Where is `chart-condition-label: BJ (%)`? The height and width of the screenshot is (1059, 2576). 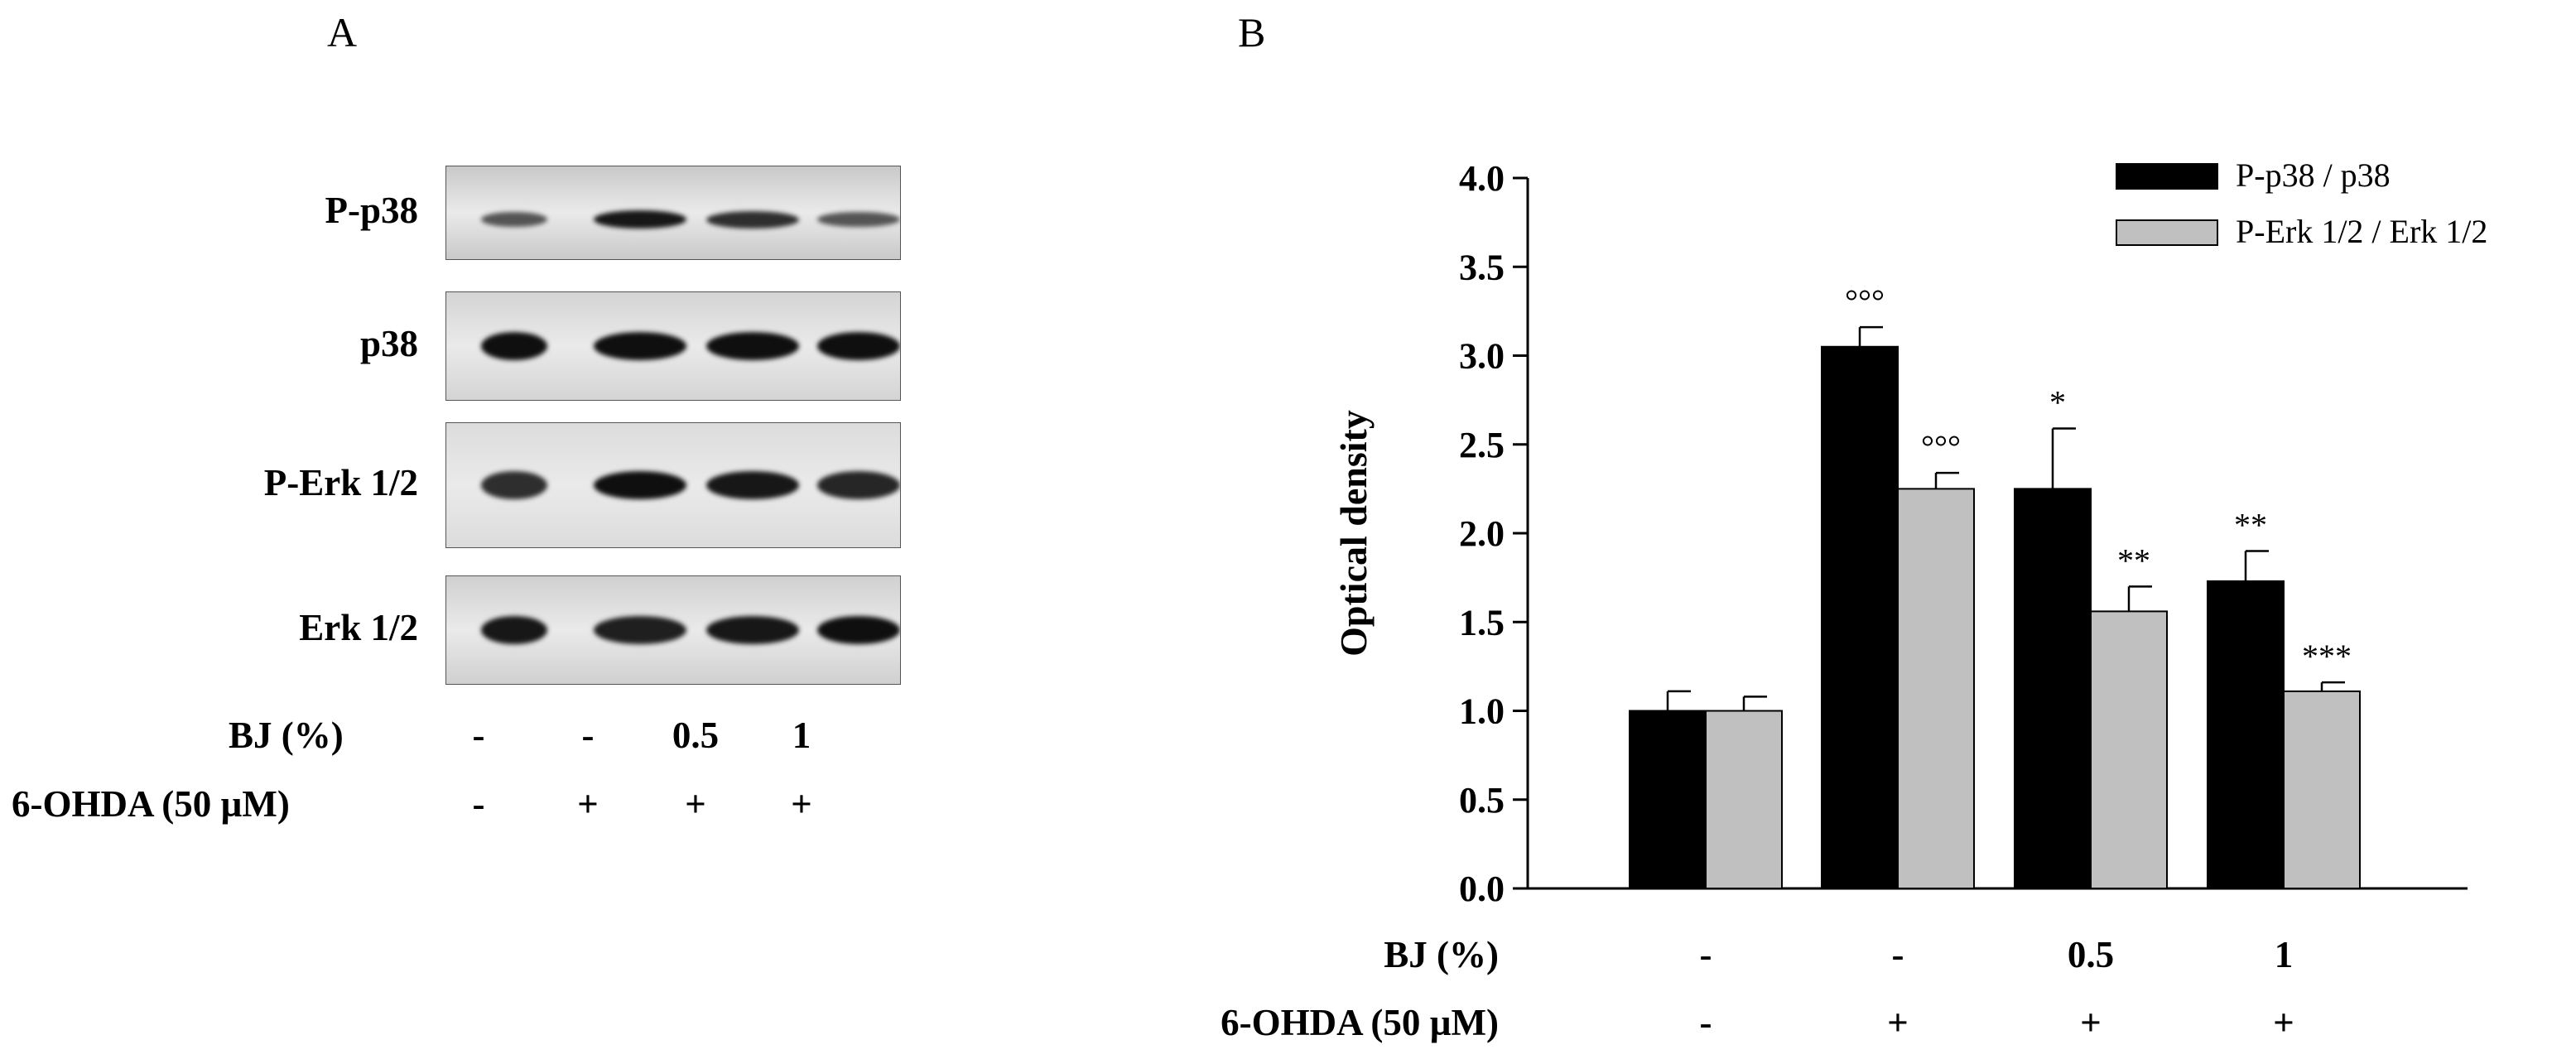 chart-condition-label: BJ (%) is located at coordinates (1441, 954).